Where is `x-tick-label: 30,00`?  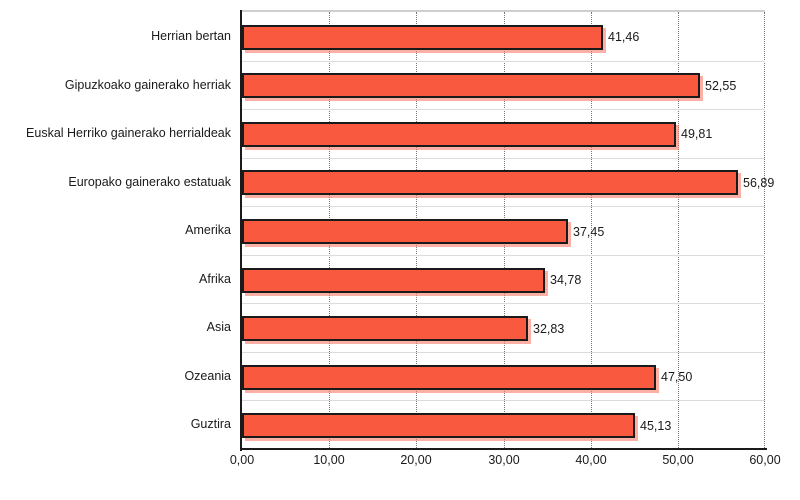
x-tick-label: 30,00 is located at coordinates (504, 460).